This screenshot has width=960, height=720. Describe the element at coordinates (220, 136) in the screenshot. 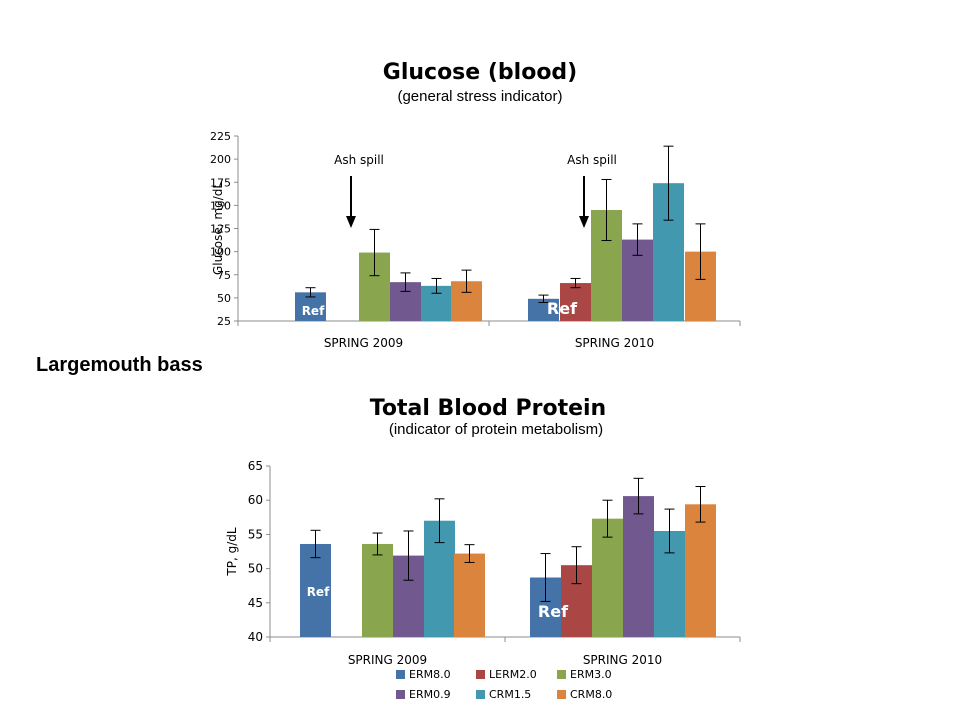

I see `glucose-y-tick-label: 225` at that location.